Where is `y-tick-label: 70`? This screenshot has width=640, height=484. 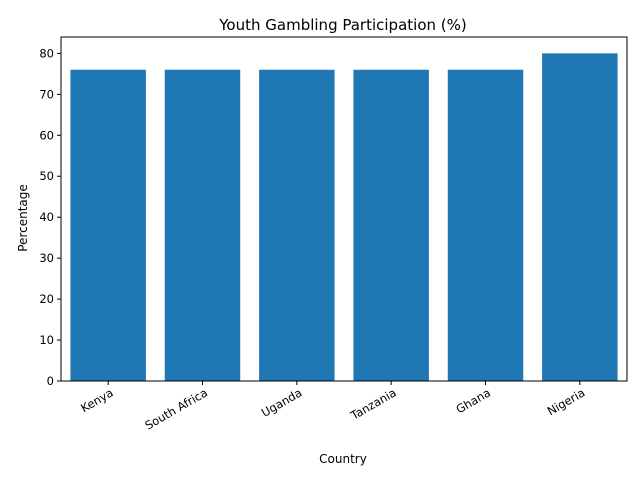
y-tick-label: 70 is located at coordinates (46, 94).